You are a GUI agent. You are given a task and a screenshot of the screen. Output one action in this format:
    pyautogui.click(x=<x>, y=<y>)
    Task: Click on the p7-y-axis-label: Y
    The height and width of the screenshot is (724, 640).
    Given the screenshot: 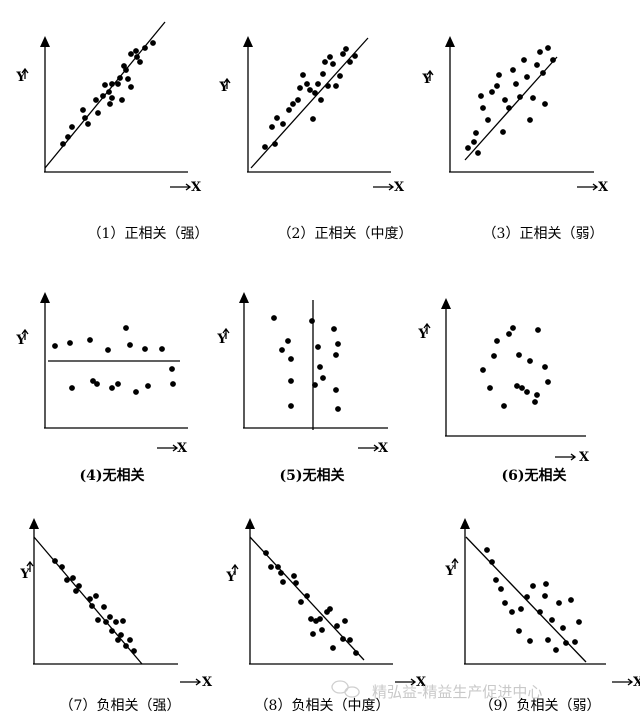 What is the action you would take?
    pyautogui.click(x=24, y=574)
    